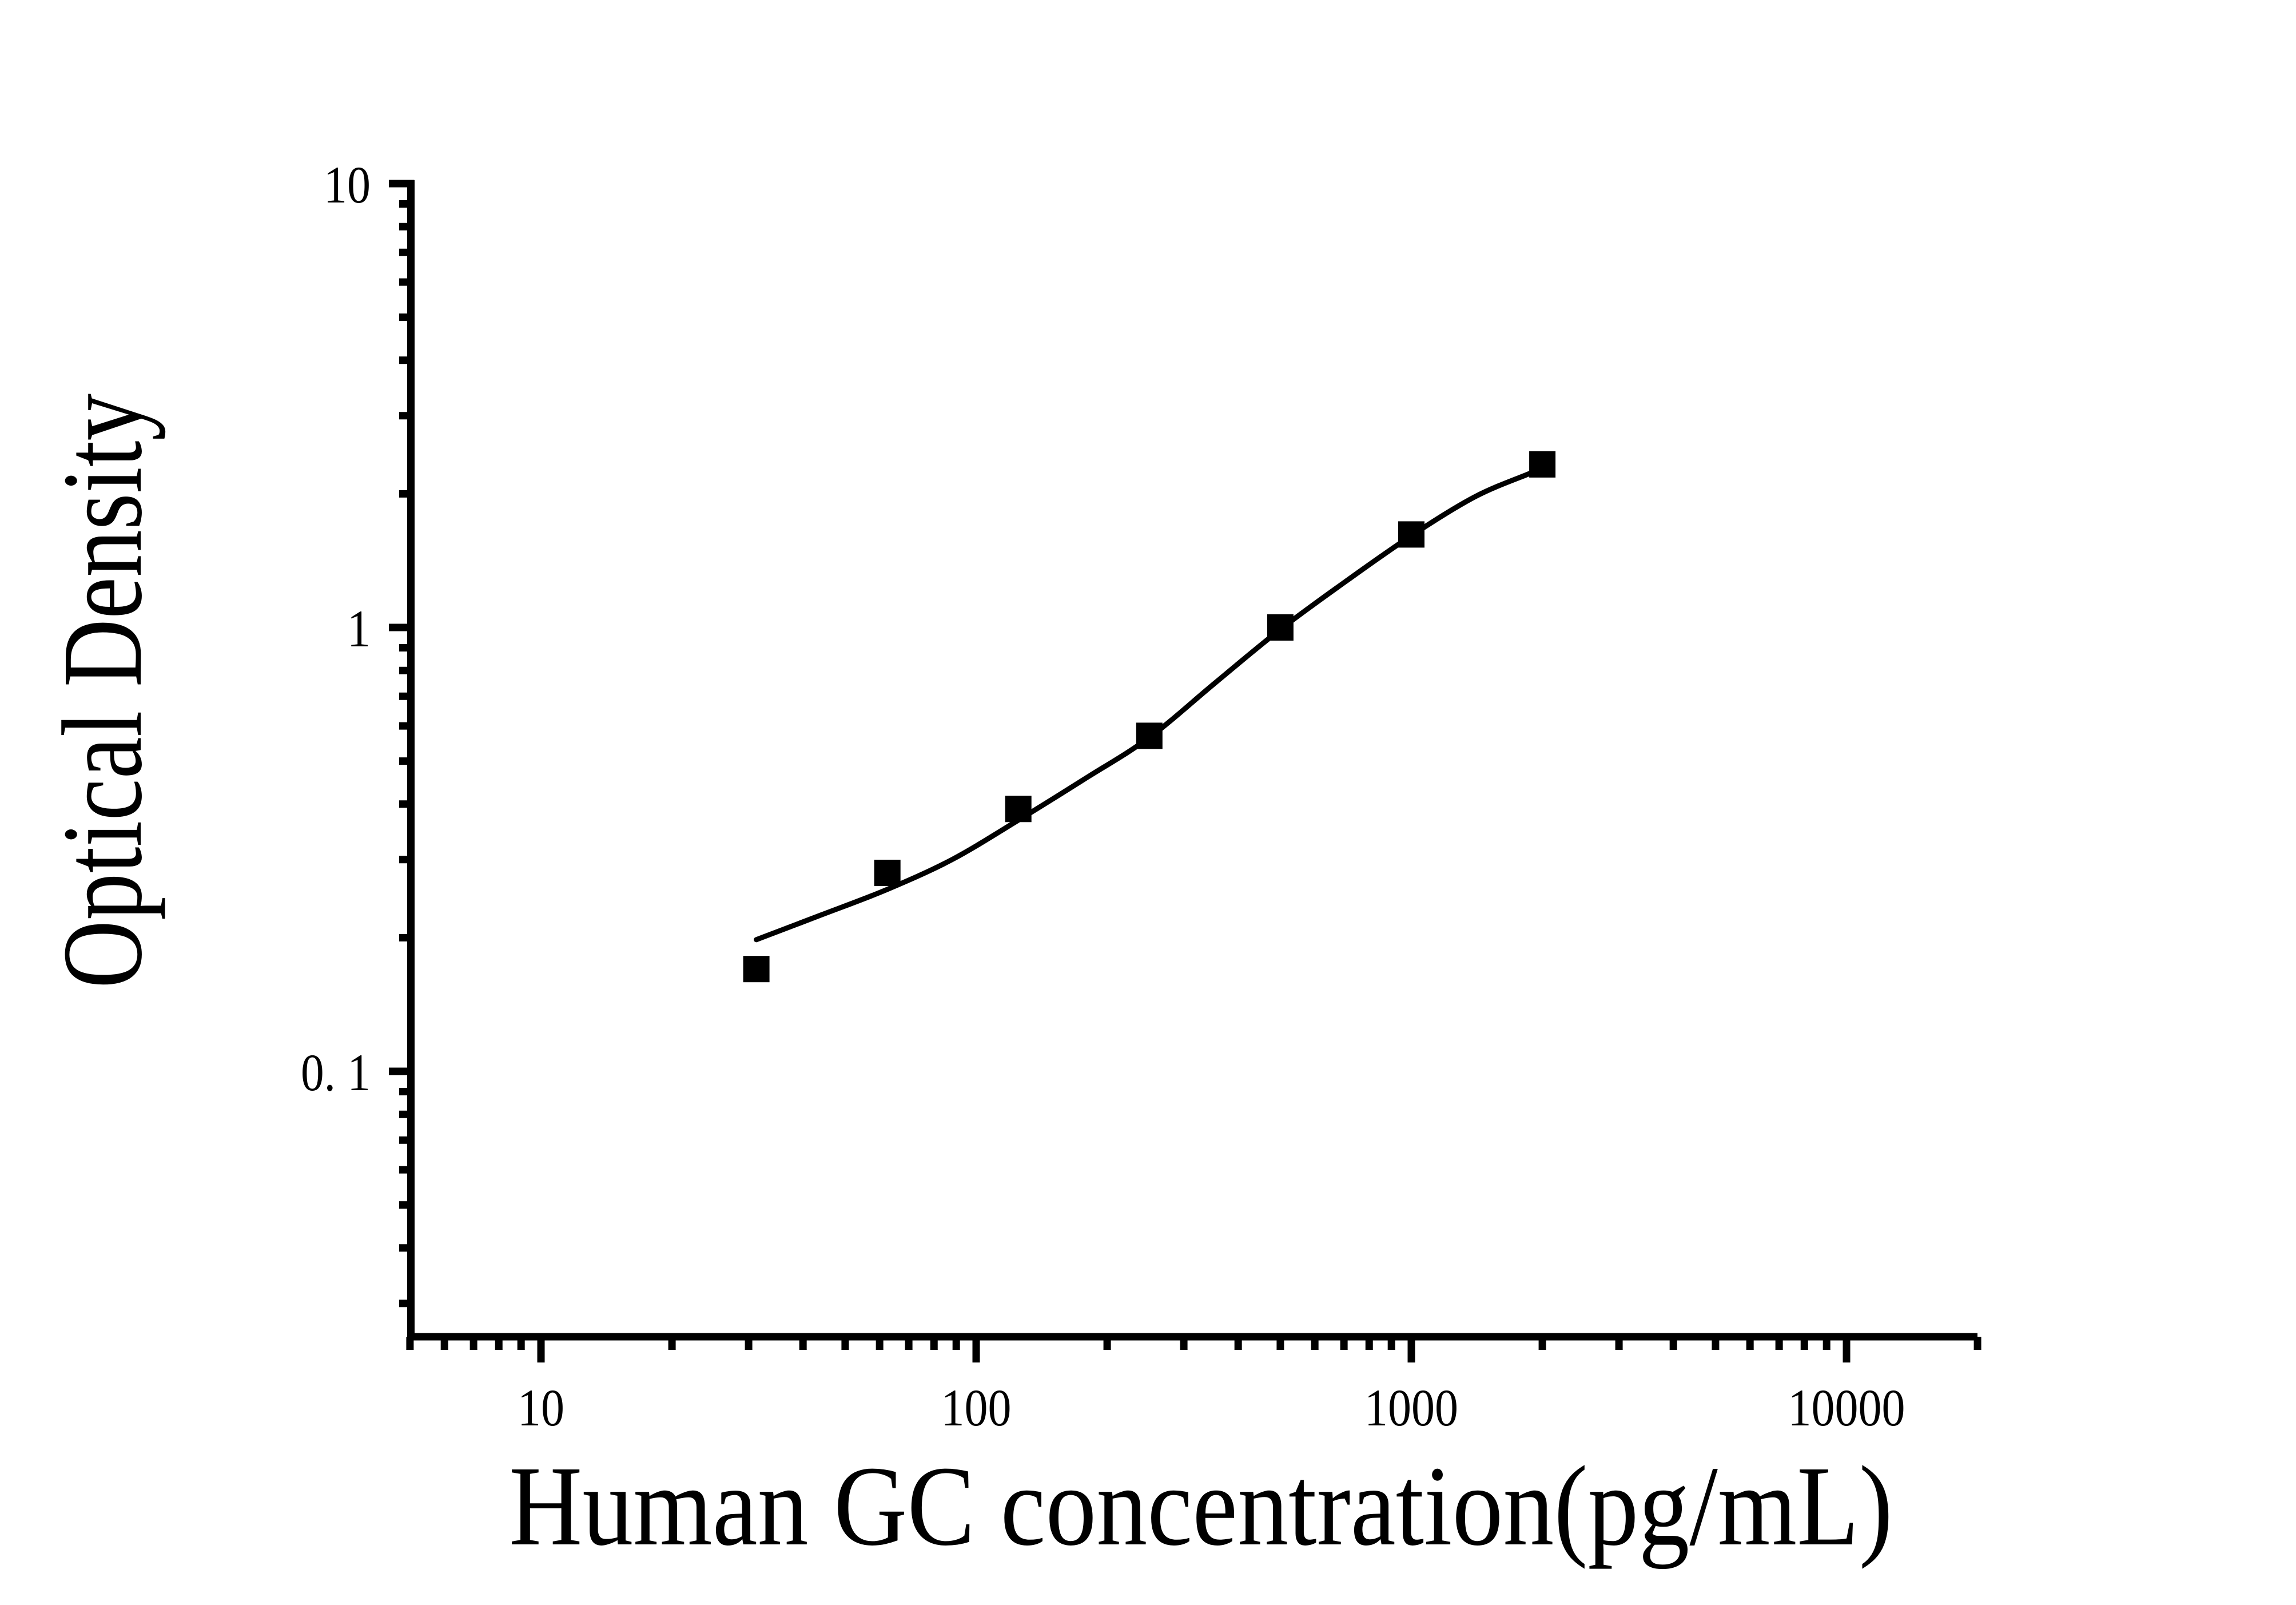 The image size is (2296, 1605). I want to click on y-axis-tick-labels: 10 1 0. 1, so click(336, 629).